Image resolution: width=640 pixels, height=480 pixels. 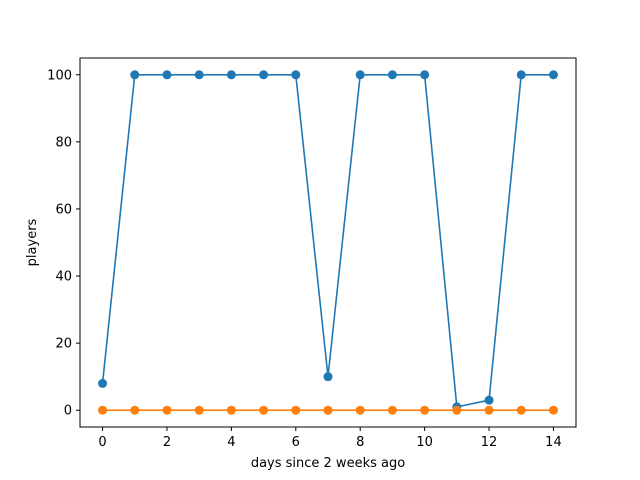 What do you see at coordinates (360, 442) in the screenshot?
I see `x-tick-label: 8` at bounding box center [360, 442].